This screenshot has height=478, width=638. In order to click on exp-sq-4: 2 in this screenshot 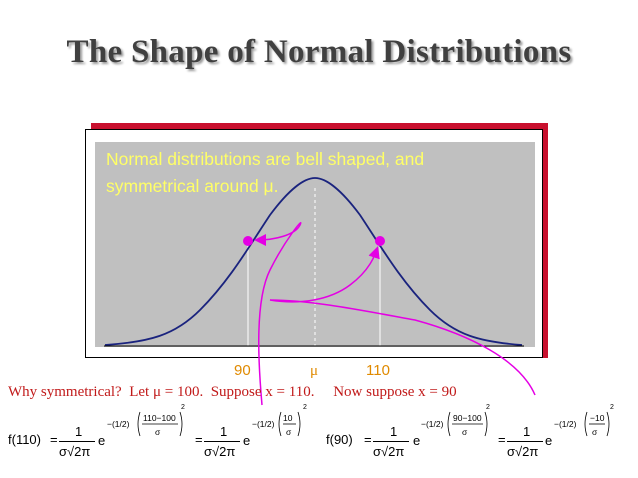, I will do `click(612, 407)`.